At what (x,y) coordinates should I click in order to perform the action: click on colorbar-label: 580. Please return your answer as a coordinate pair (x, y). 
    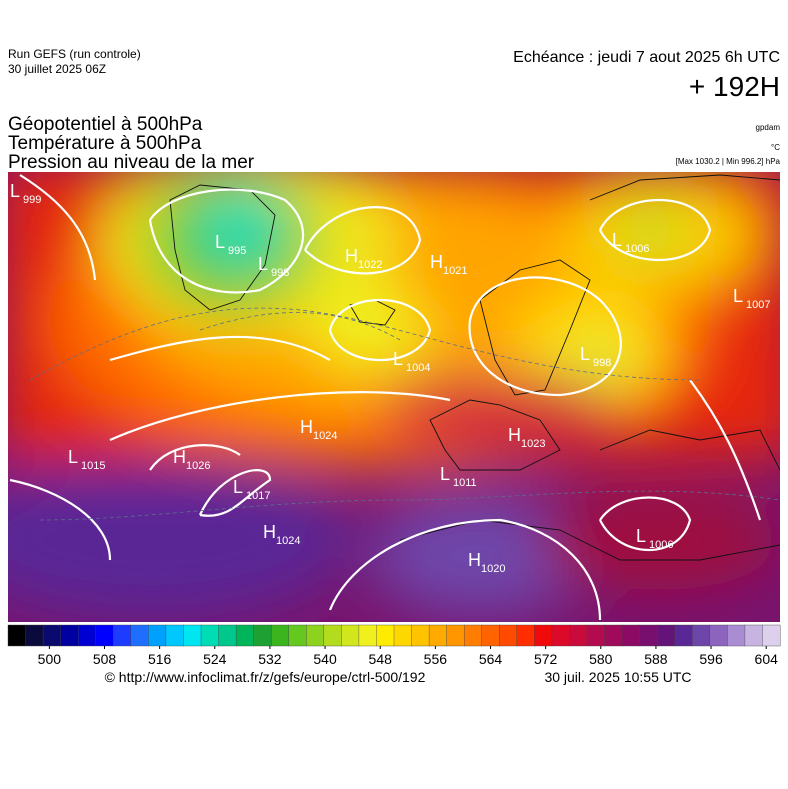
    Looking at the image, I should click on (601, 659).